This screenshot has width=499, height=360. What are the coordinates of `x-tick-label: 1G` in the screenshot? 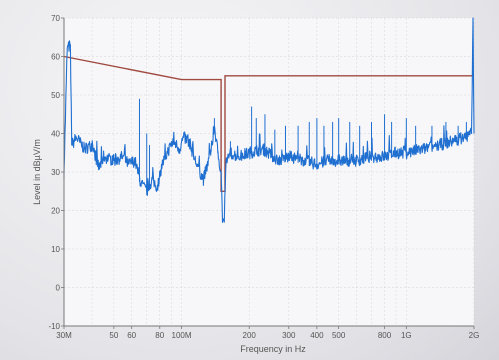 It's located at (406, 335).